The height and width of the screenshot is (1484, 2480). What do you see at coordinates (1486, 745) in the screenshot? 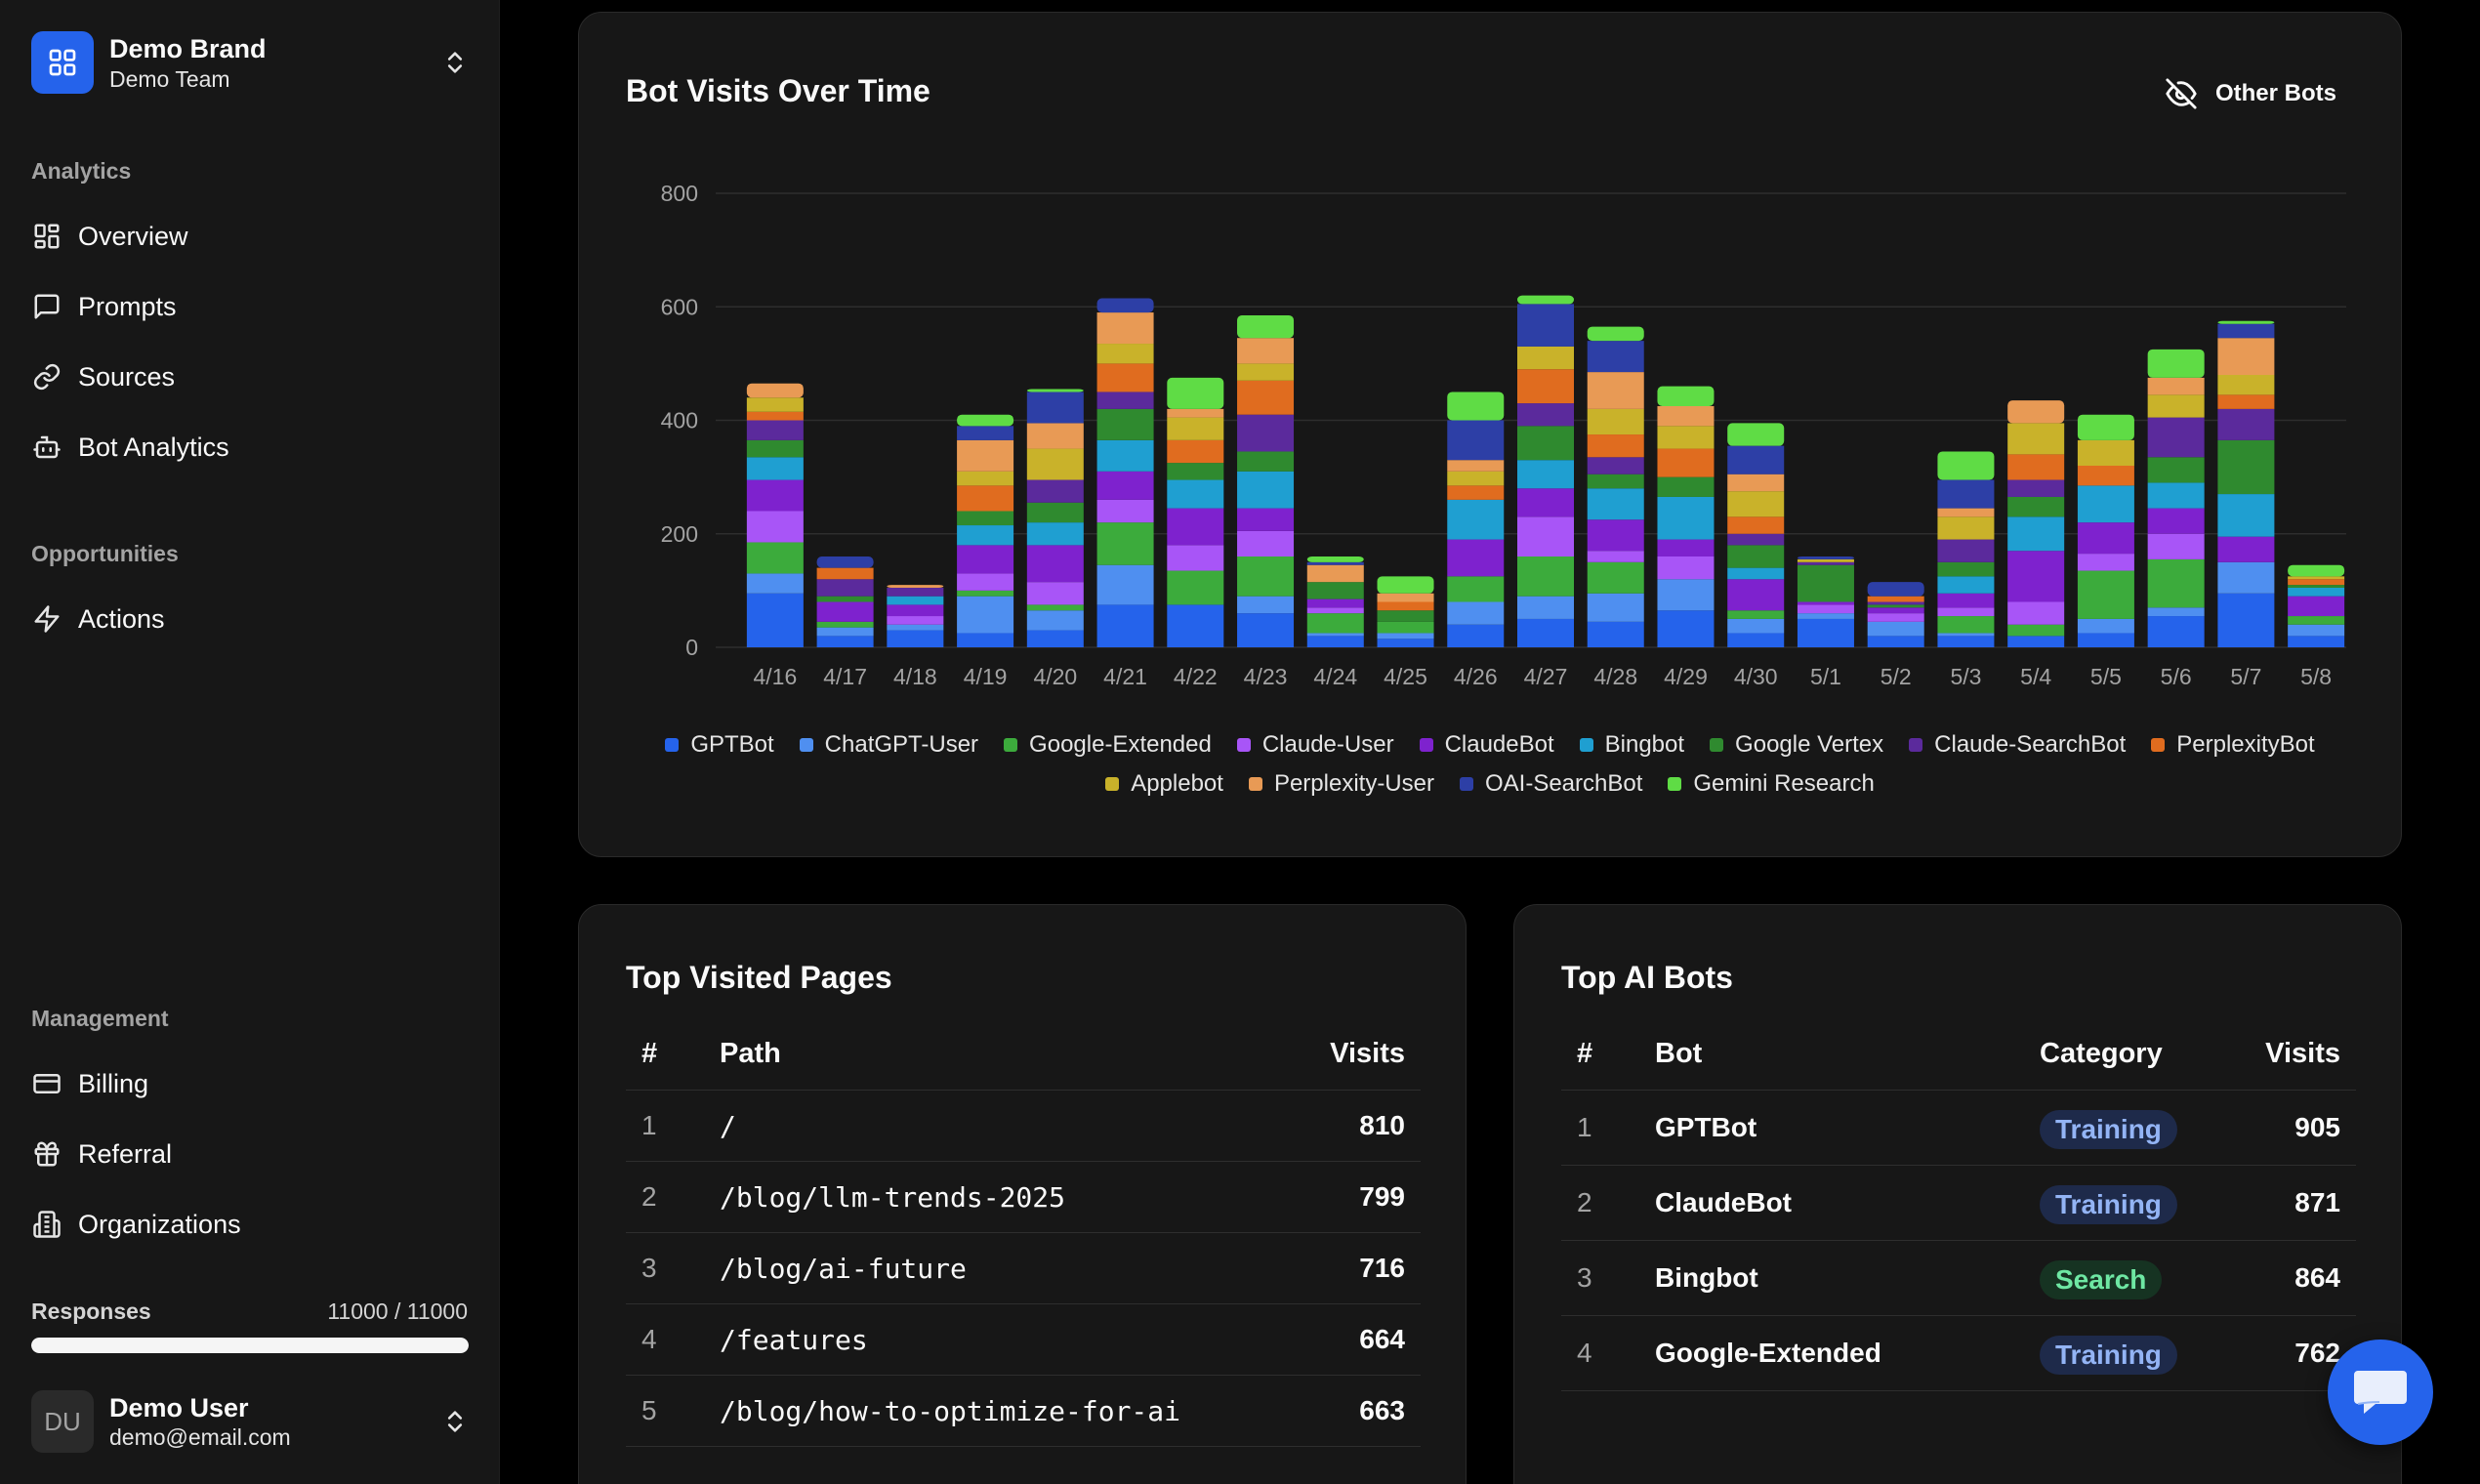
I see `legend-item: ClaudeBot` at bounding box center [1486, 745].